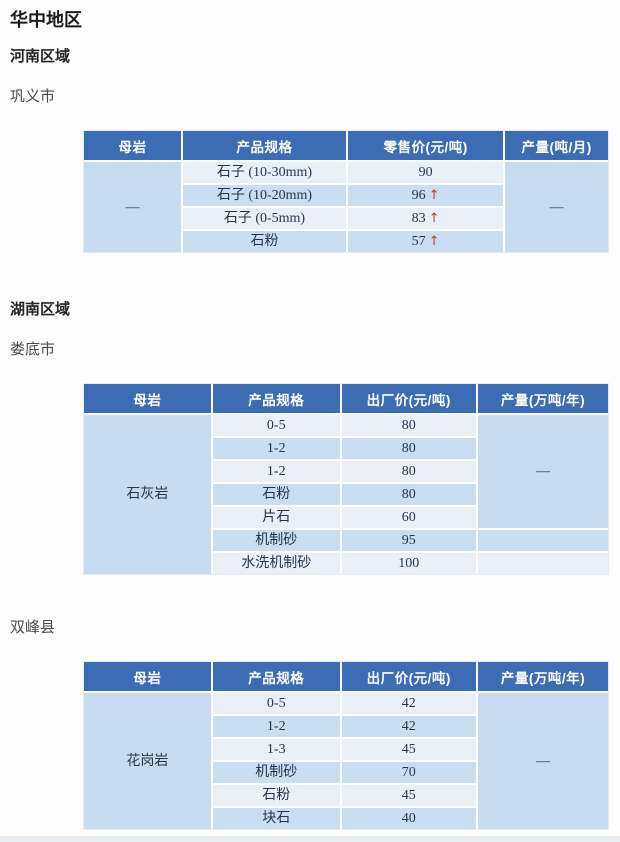  What do you see at coordinates (275, 817) in the screenshot?
I see `spec-cell: 块石` at bounding box center [275, 817].